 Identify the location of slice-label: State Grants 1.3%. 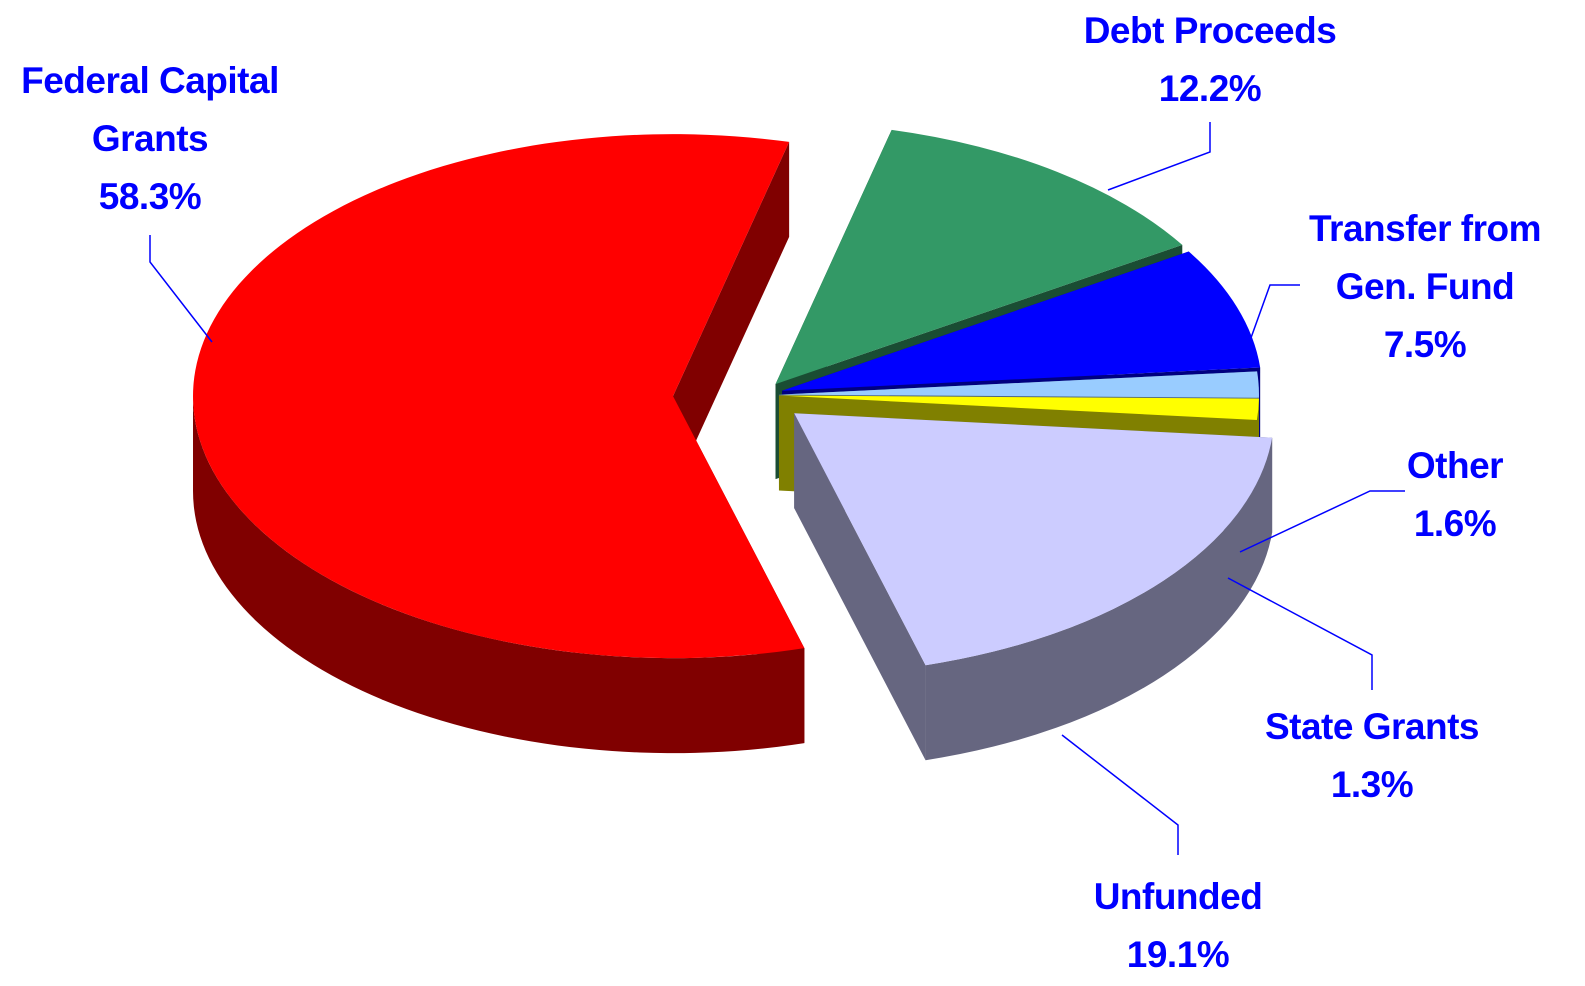
(1372, 756).